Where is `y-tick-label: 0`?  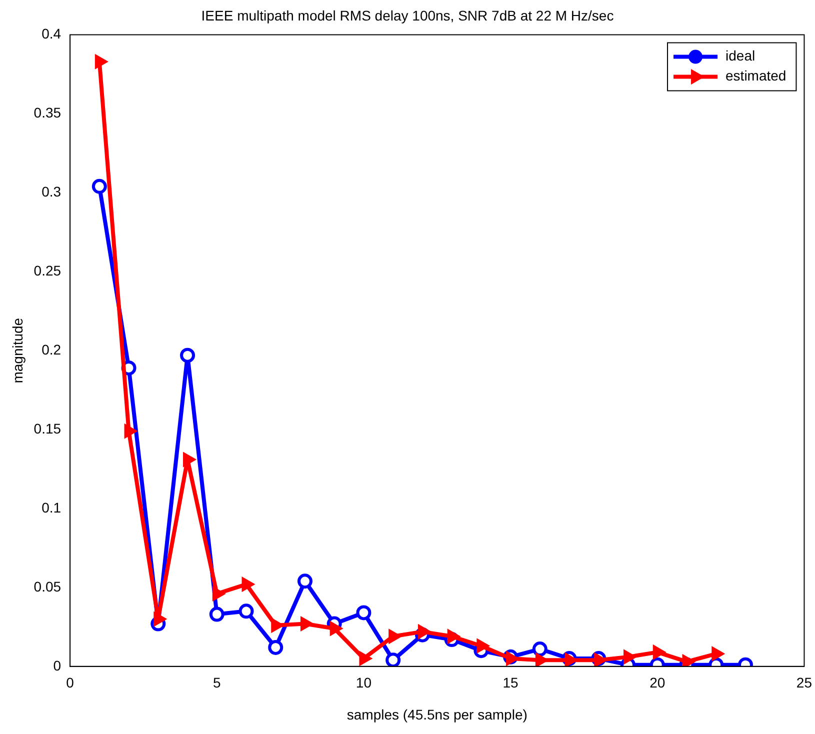 y-tick-label: 0 is located at coordinates (57, 665).